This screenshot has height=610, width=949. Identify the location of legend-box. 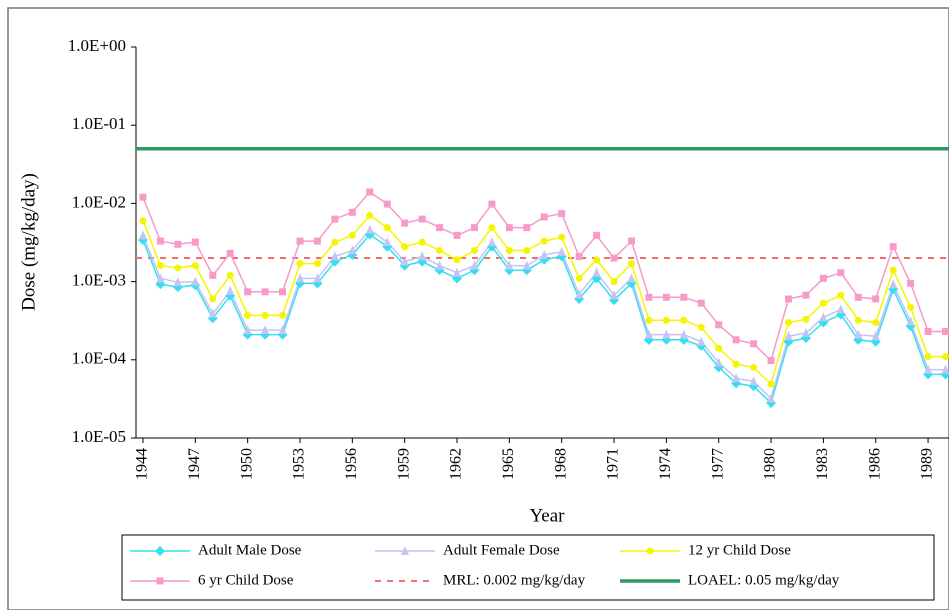
(528, 567).